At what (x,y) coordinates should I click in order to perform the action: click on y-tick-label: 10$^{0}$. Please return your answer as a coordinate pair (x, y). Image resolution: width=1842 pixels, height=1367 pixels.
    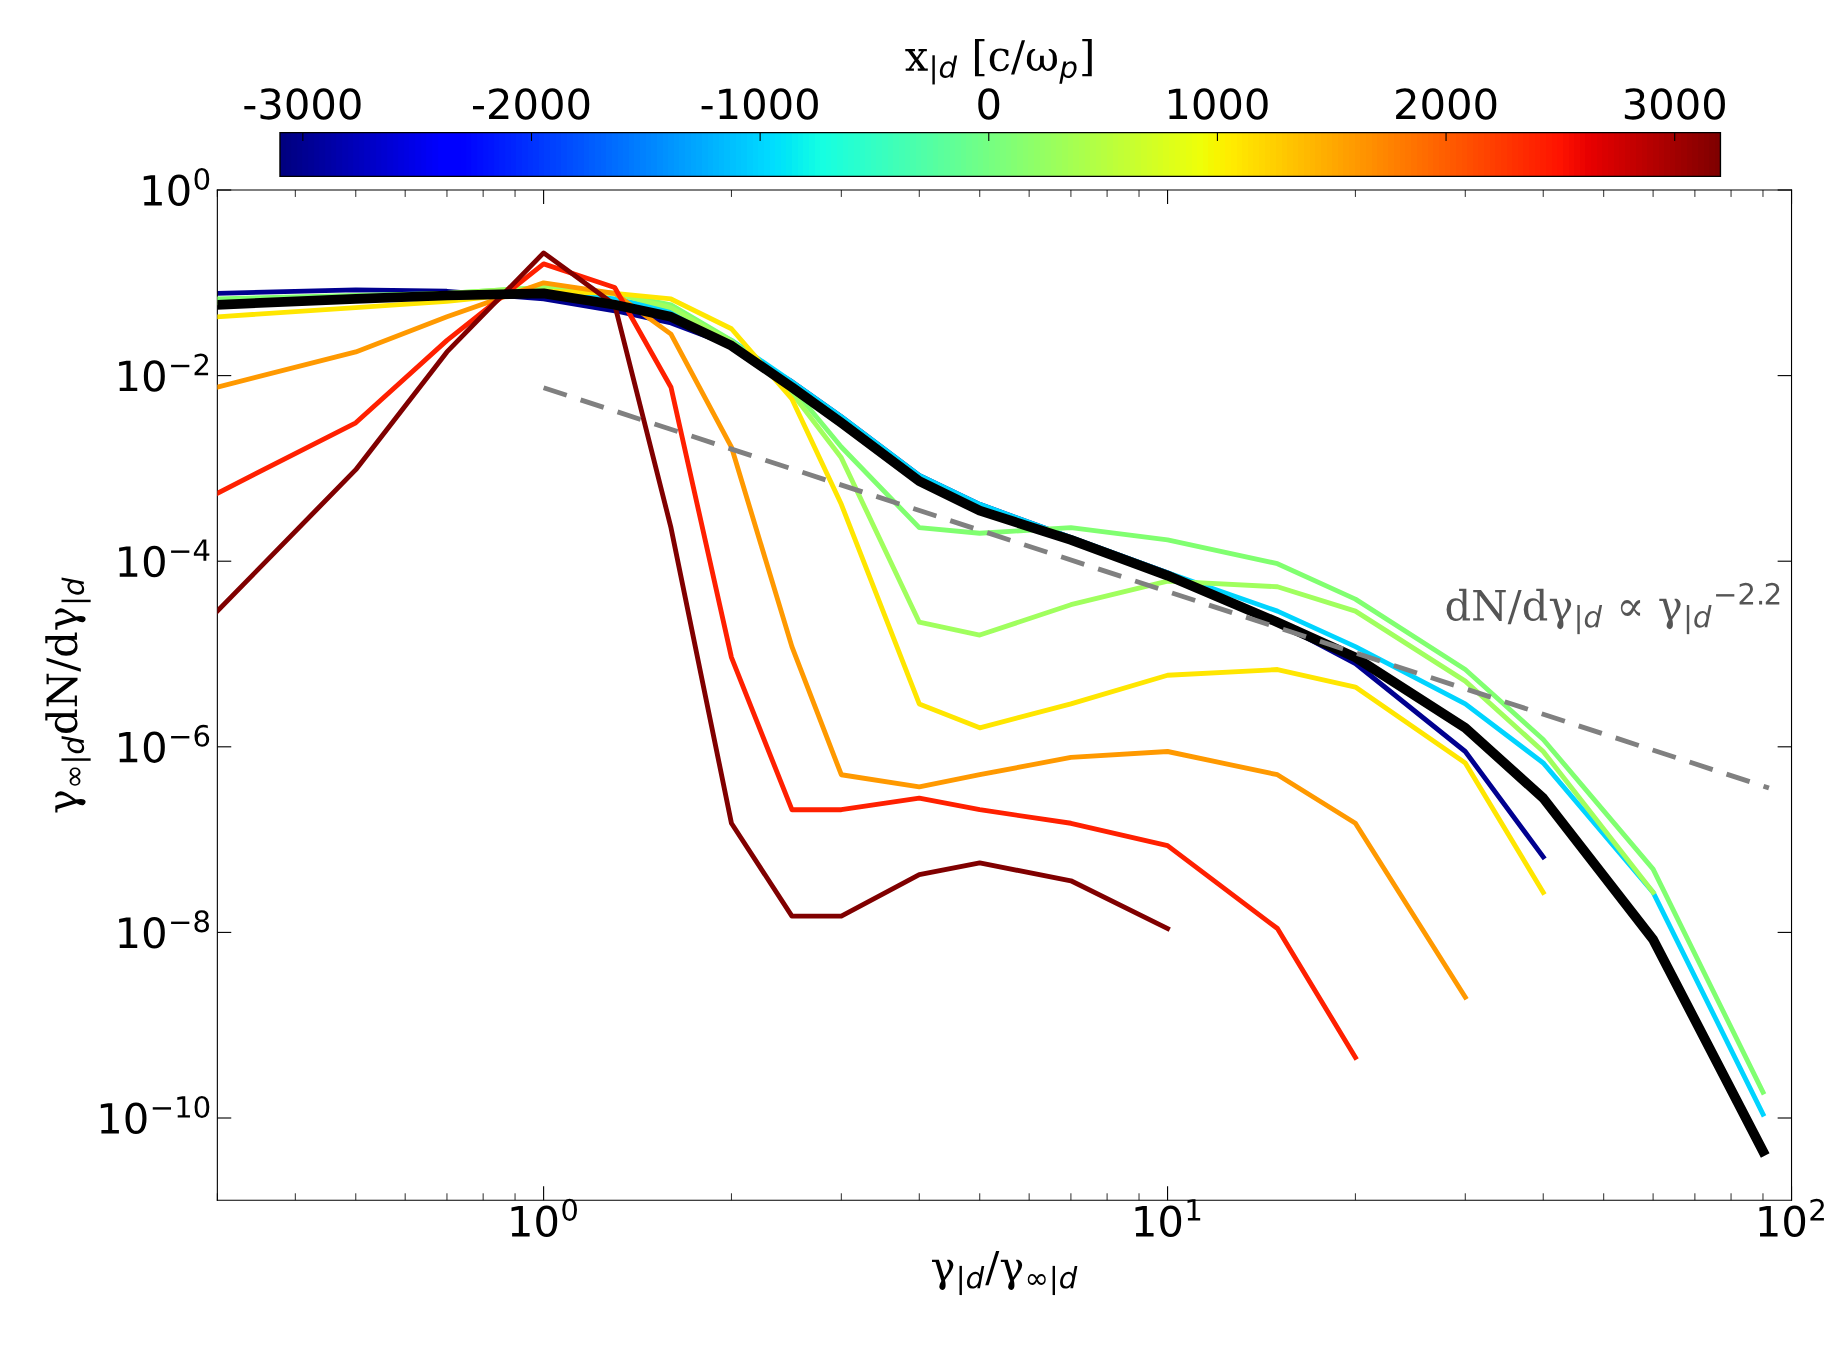
    Looking at the image, I should click on (176, 187).